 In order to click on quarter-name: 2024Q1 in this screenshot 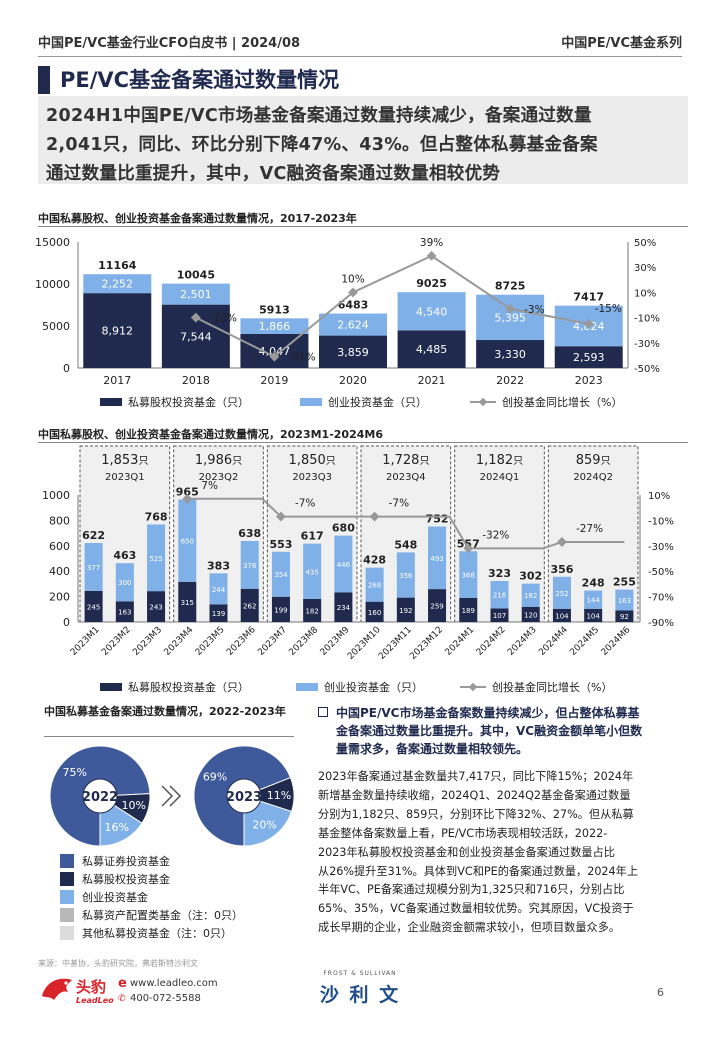, I will do `click(500, 477)`.